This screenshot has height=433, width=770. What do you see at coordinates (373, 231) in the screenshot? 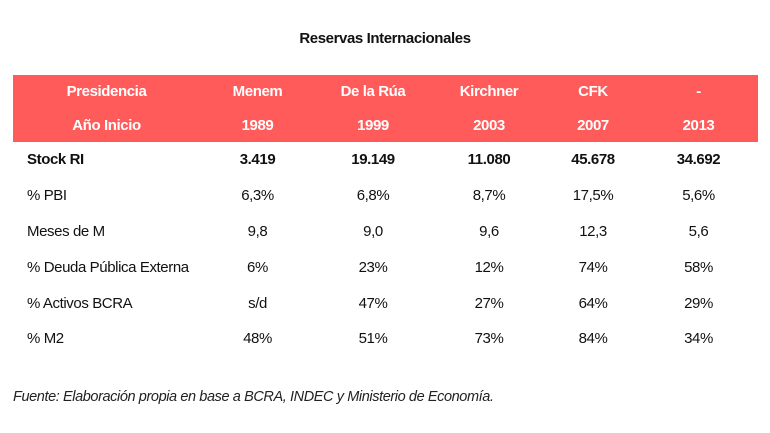
I see `table-cell: 9,0` at bounding box center [373, 231].